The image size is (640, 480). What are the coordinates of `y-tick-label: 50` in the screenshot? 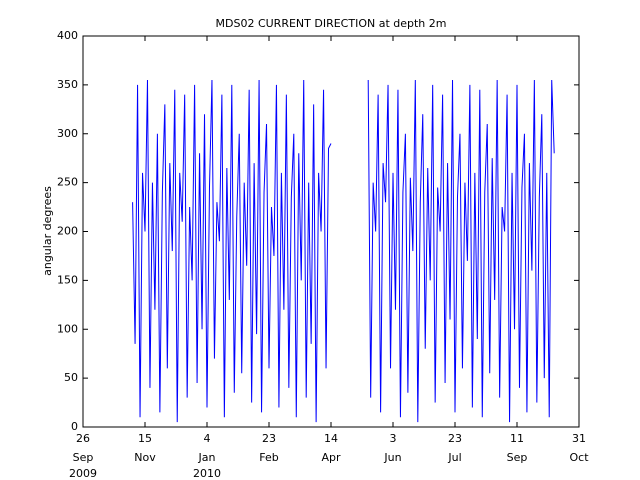 It's located at (71, 377).